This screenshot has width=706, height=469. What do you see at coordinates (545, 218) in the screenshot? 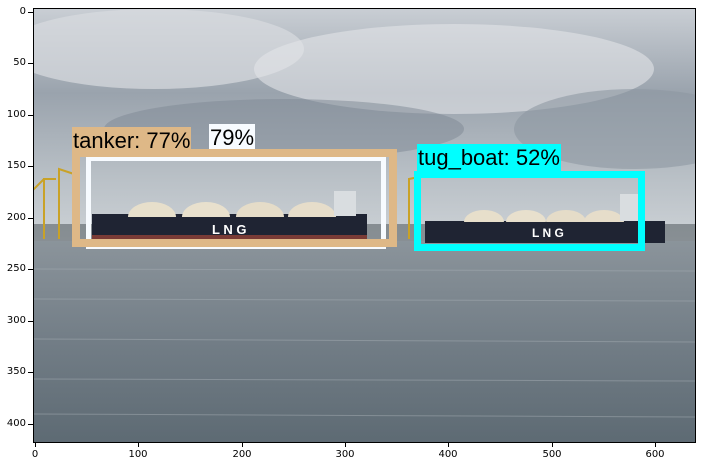
I see `ship-right: L N G` at bounding box center [545, 218].